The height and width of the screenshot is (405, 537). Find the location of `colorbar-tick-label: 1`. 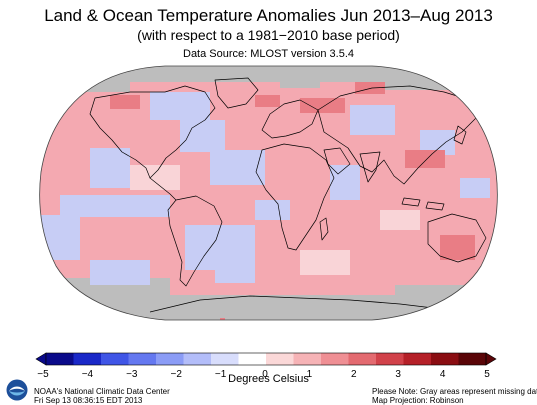

colorbar-tick-label: 1 is located at coordinates (309, 374).